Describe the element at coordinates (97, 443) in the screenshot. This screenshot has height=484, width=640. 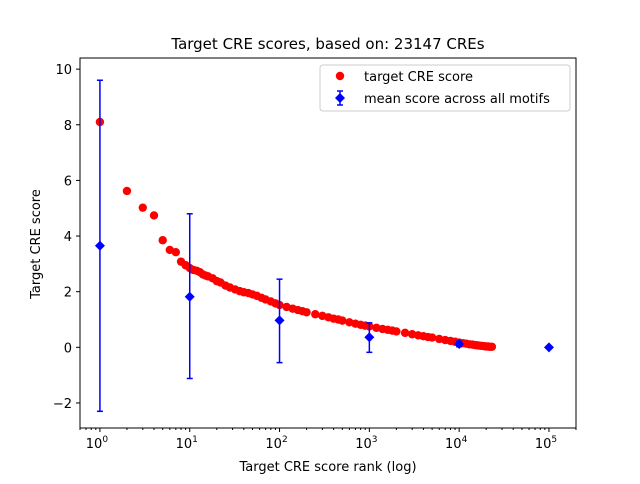
I see `x-tick-label: 10⁰` at that location.